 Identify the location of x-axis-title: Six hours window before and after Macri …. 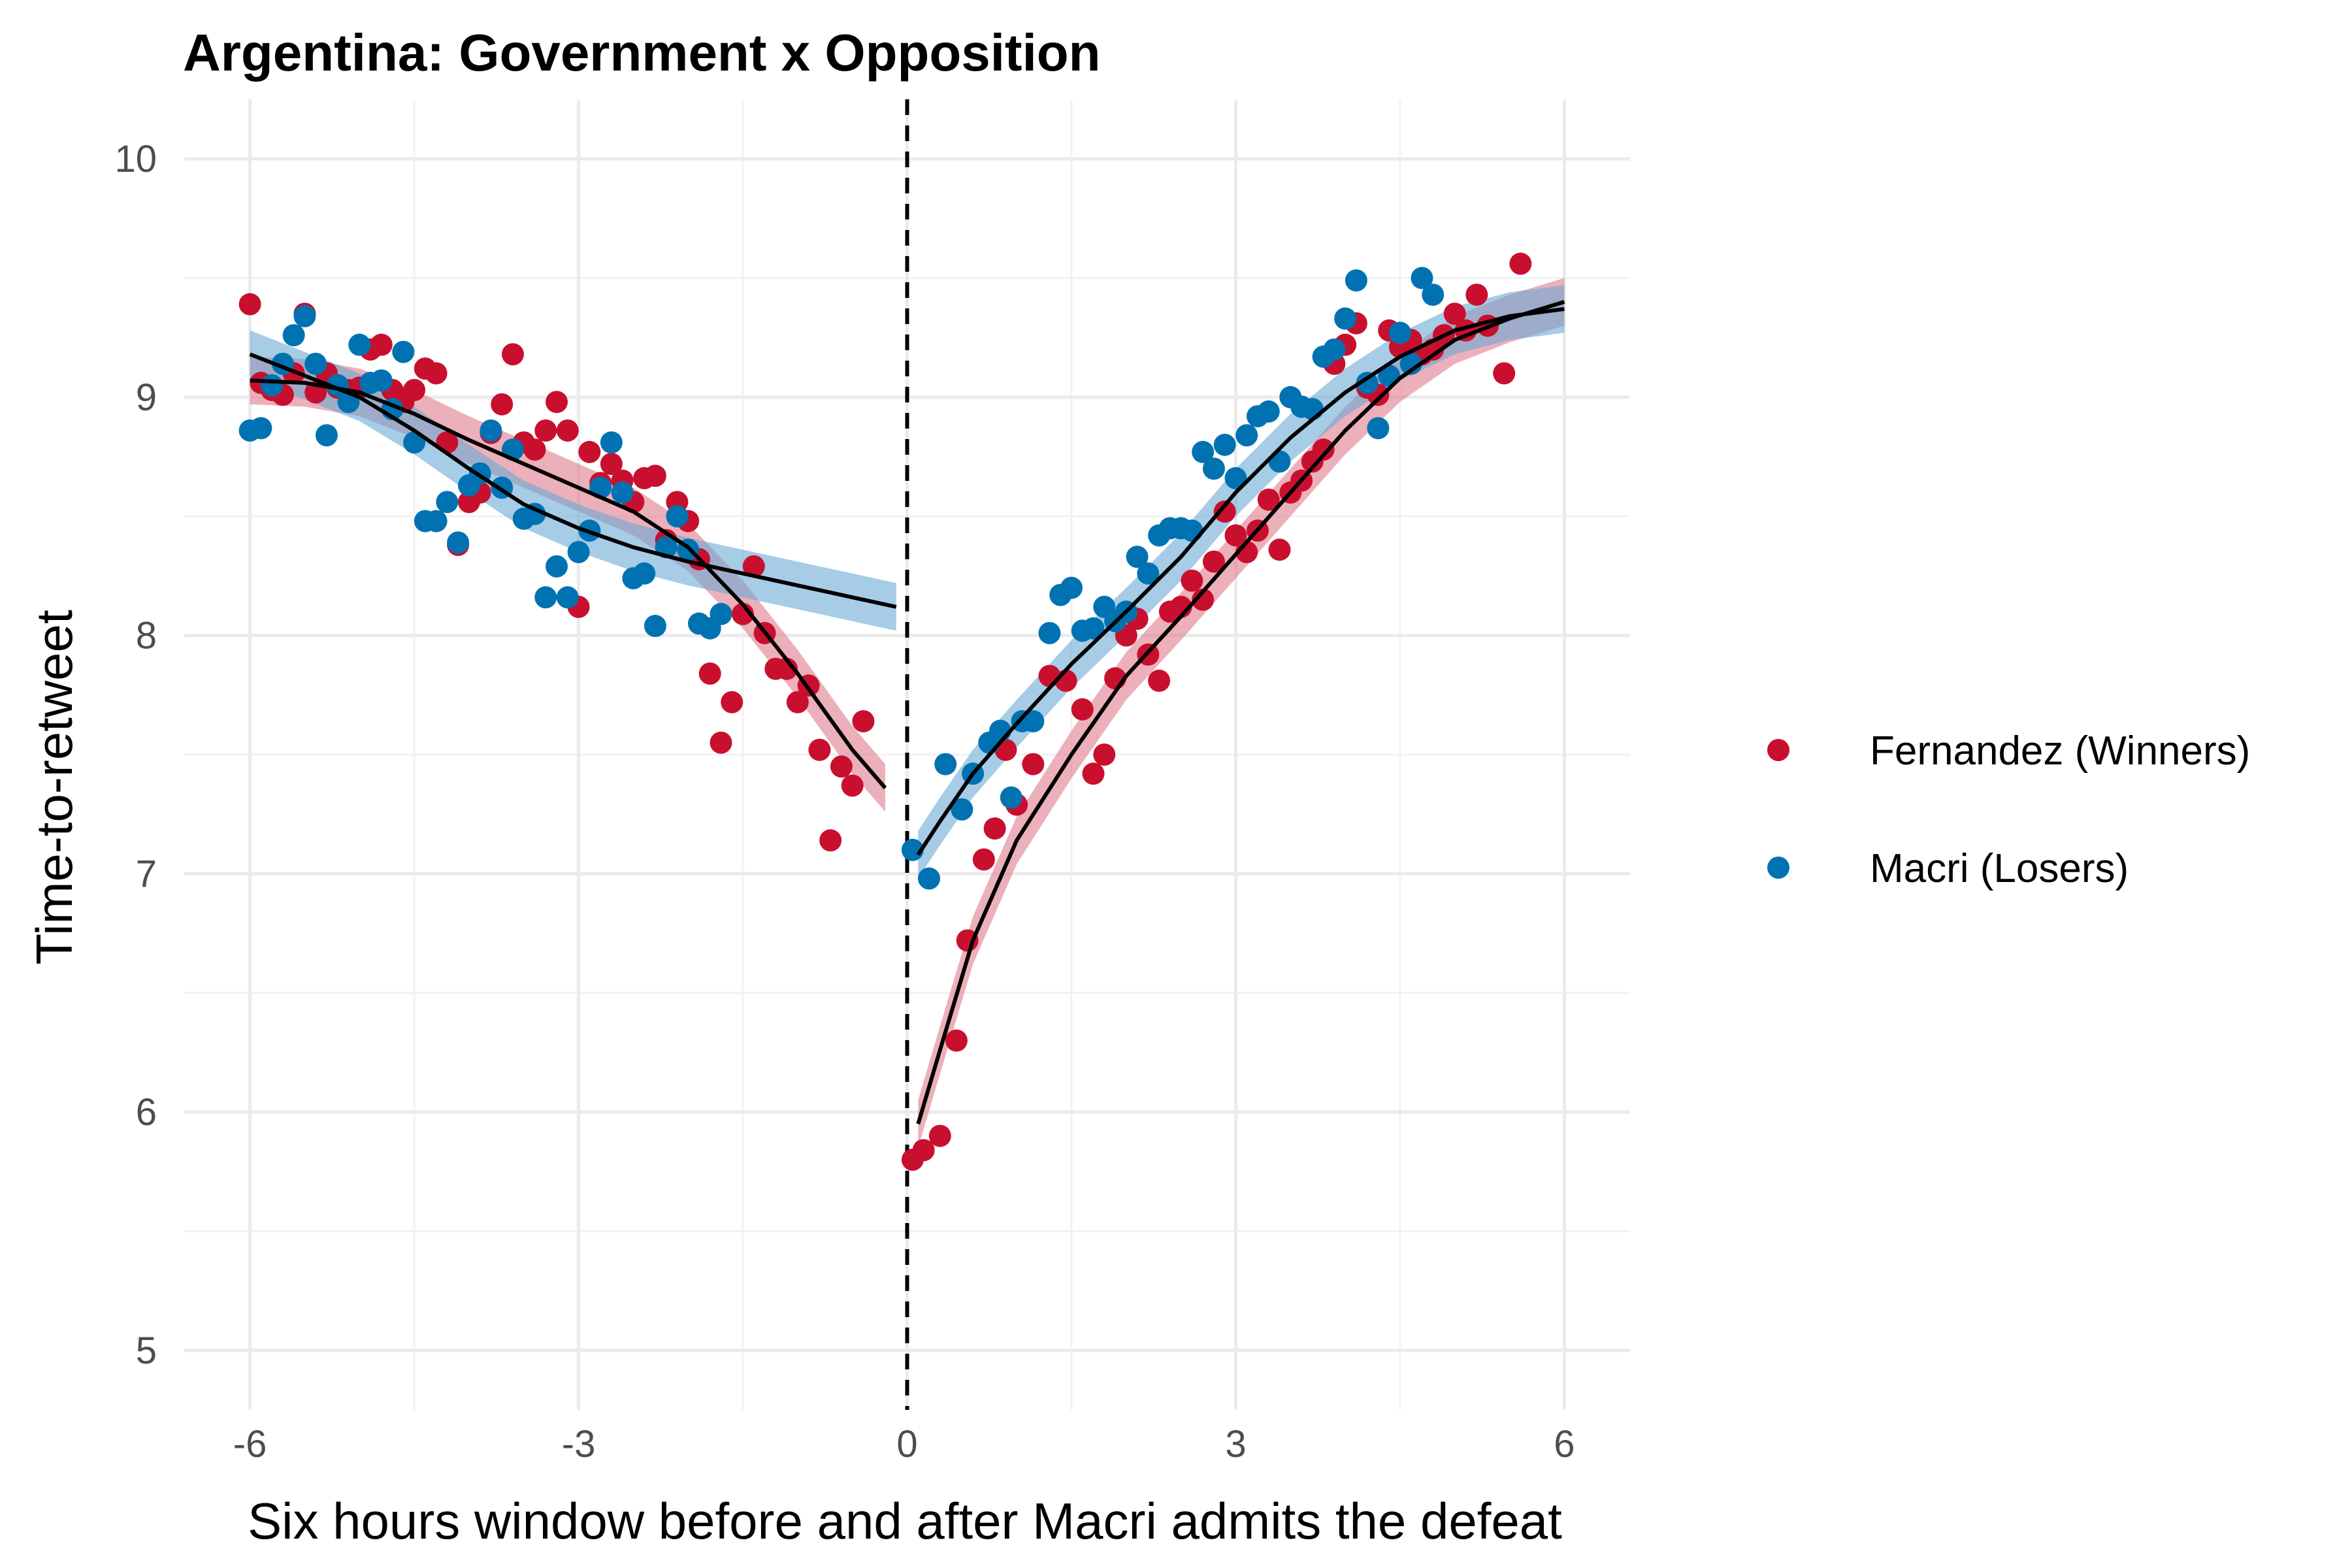
(905, 1521).